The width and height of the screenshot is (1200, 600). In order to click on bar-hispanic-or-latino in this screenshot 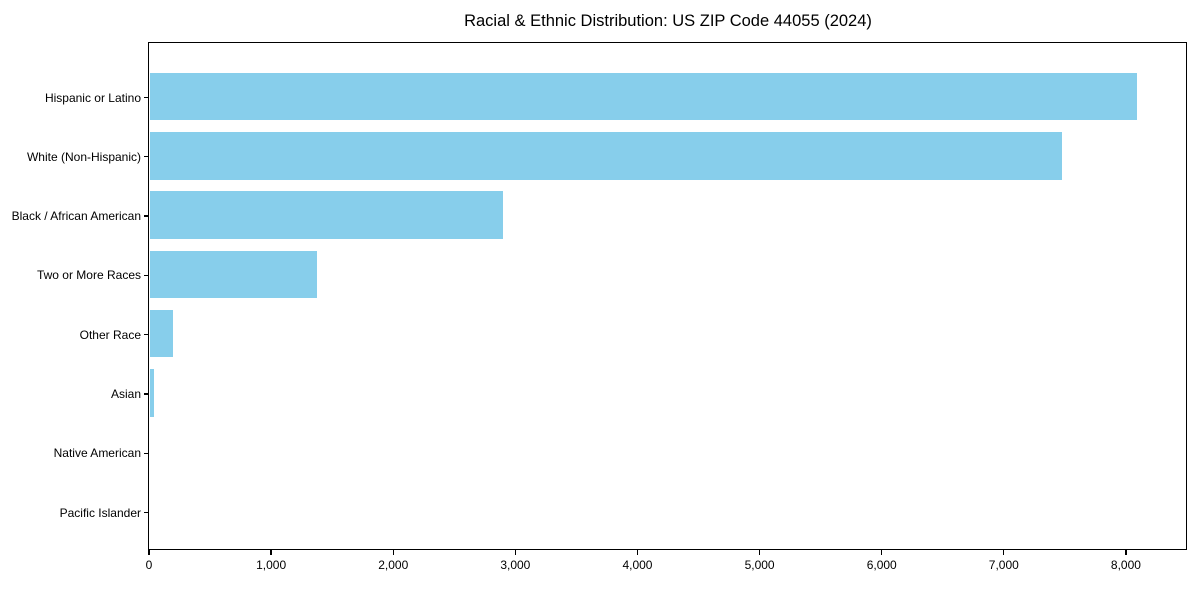, I will do `click(643, 96)`.